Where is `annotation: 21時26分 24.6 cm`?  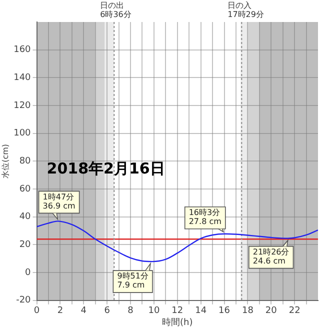 annotation: 21時26分 24.6 cm is located at coordinates (271, 256).